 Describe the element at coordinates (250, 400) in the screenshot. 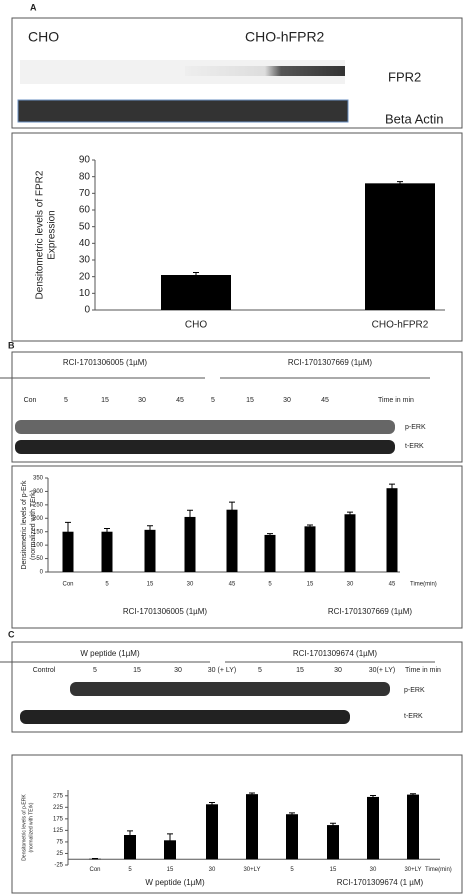

I see `lane-label: 15` at that location.